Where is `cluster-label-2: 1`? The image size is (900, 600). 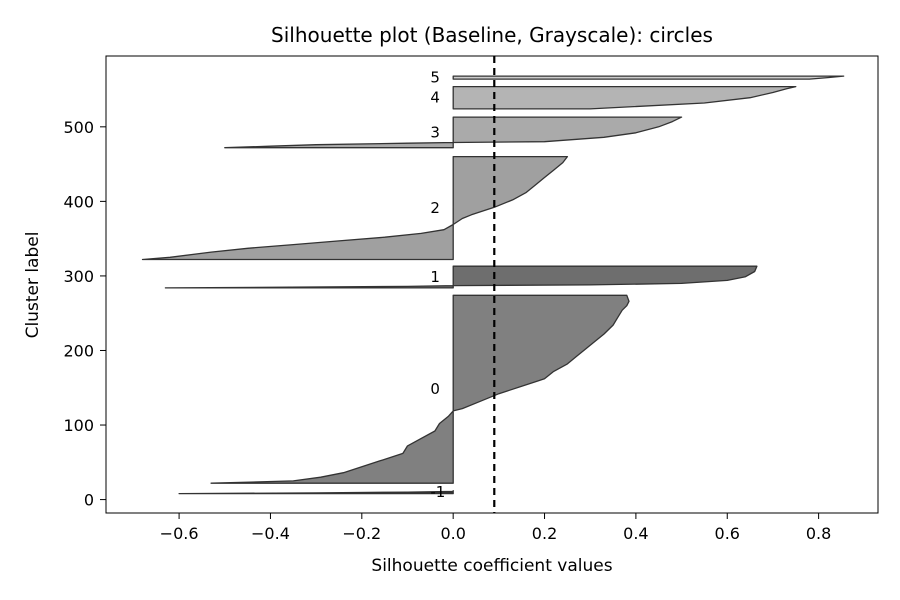
cluster-label-2: 1 is located at coordinates (435, 277).